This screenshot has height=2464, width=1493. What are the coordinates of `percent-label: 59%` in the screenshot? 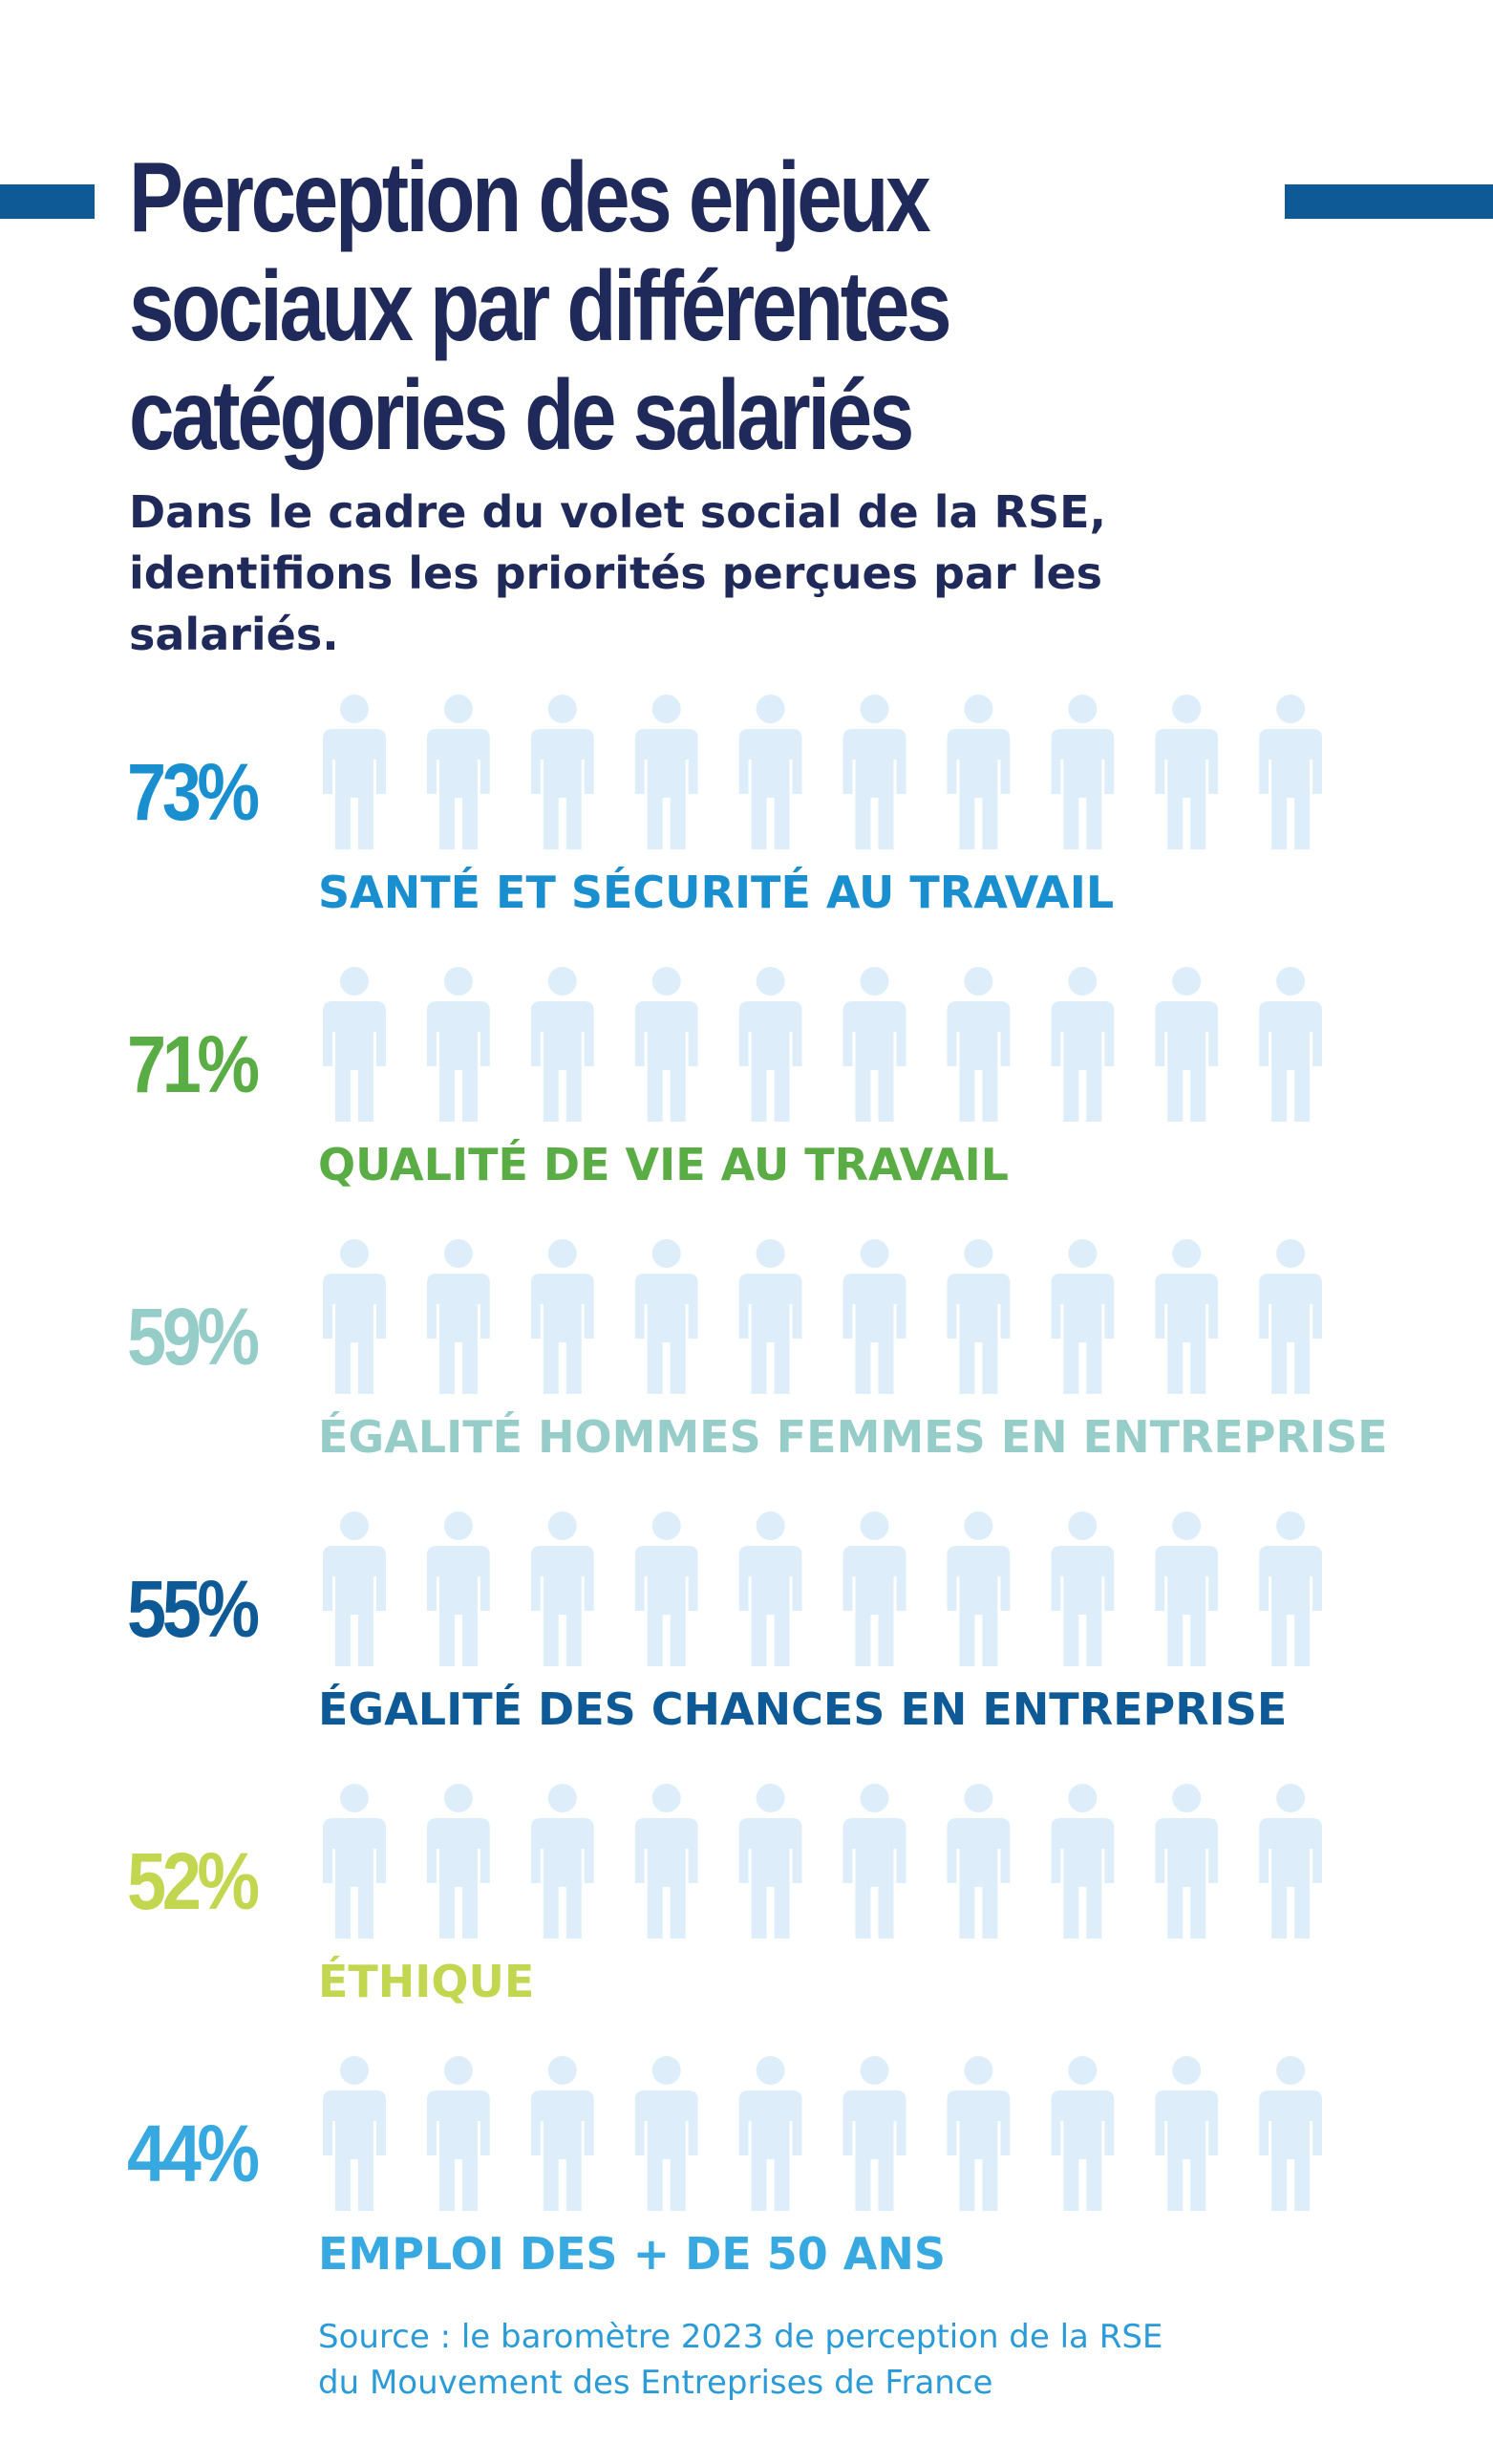 It's located at (193, 1337).